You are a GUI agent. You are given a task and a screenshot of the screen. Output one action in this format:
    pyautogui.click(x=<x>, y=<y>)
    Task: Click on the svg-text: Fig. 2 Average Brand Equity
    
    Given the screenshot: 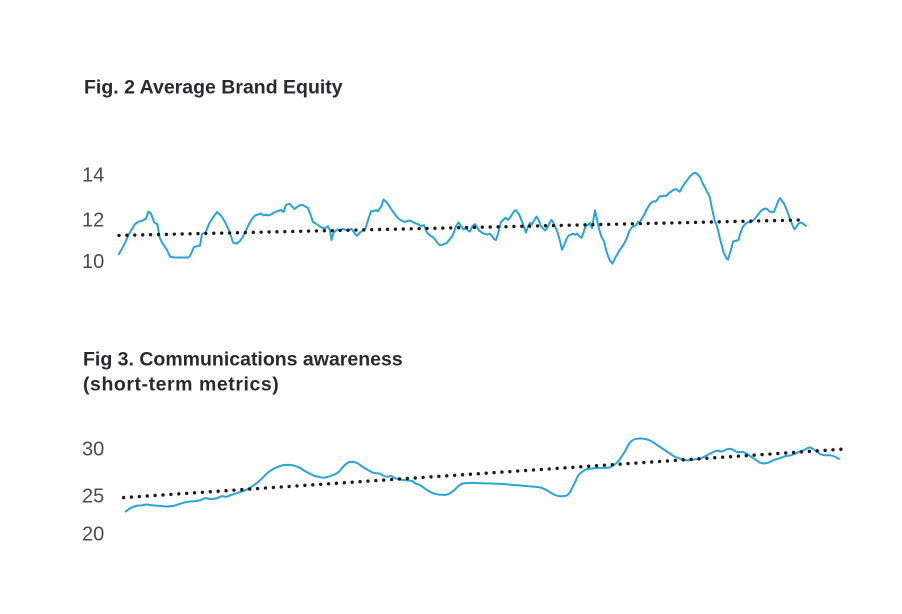 What is the action you would take?
    pyautogui.click(x=213, y=88)
    